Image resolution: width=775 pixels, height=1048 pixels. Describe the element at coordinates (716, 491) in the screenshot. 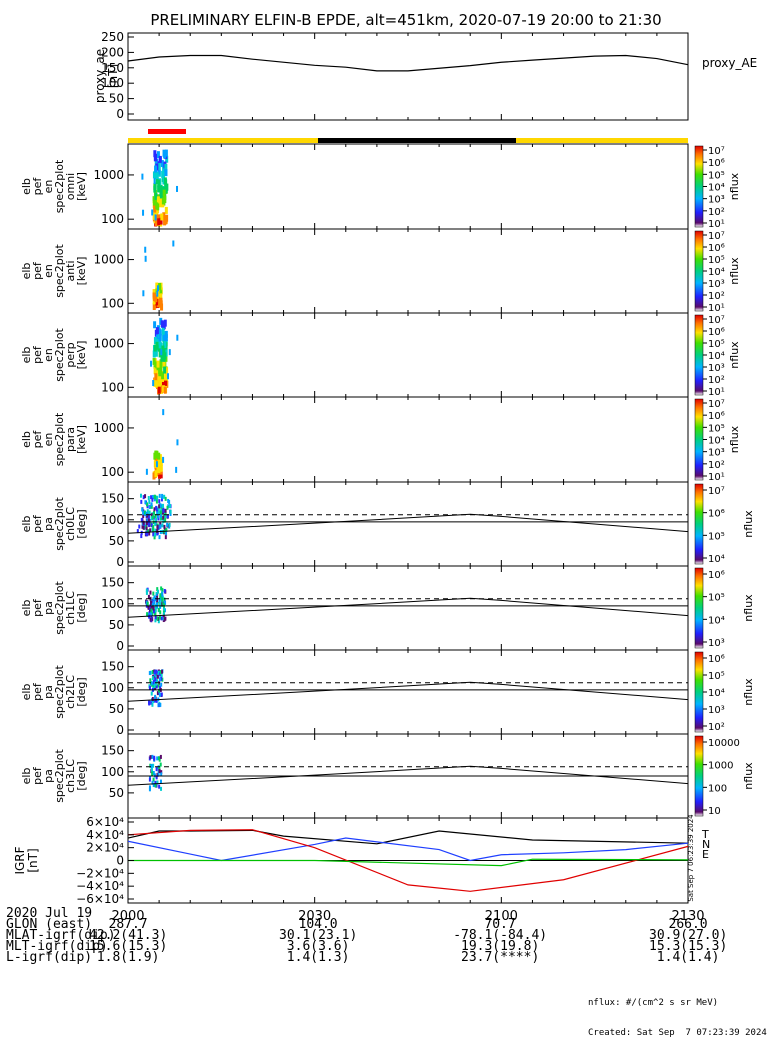

I see `colorbar-ch0LC-tick-label: 10⁷` at that location.